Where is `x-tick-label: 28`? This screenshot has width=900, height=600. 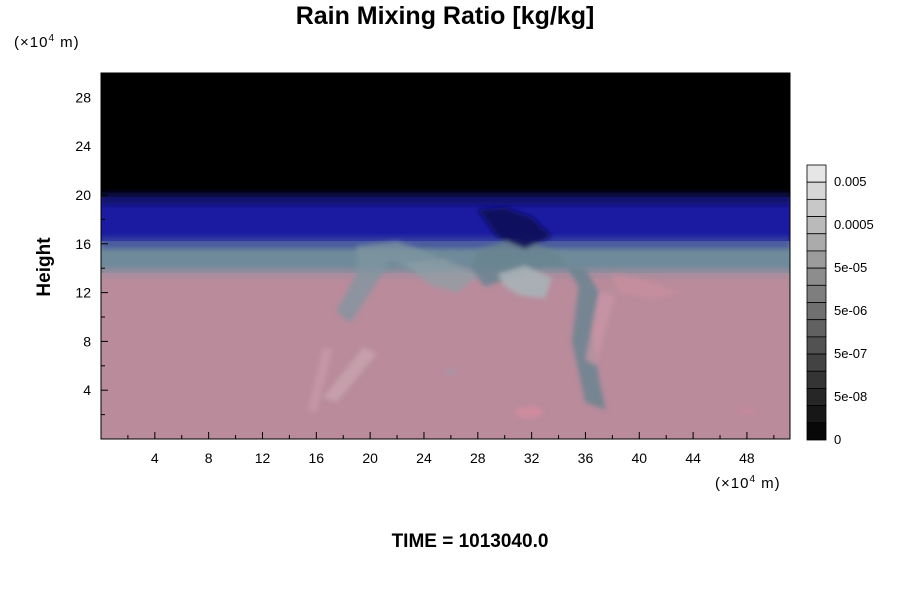
x-tick-label: 28 is located at coordinates (478, 458).